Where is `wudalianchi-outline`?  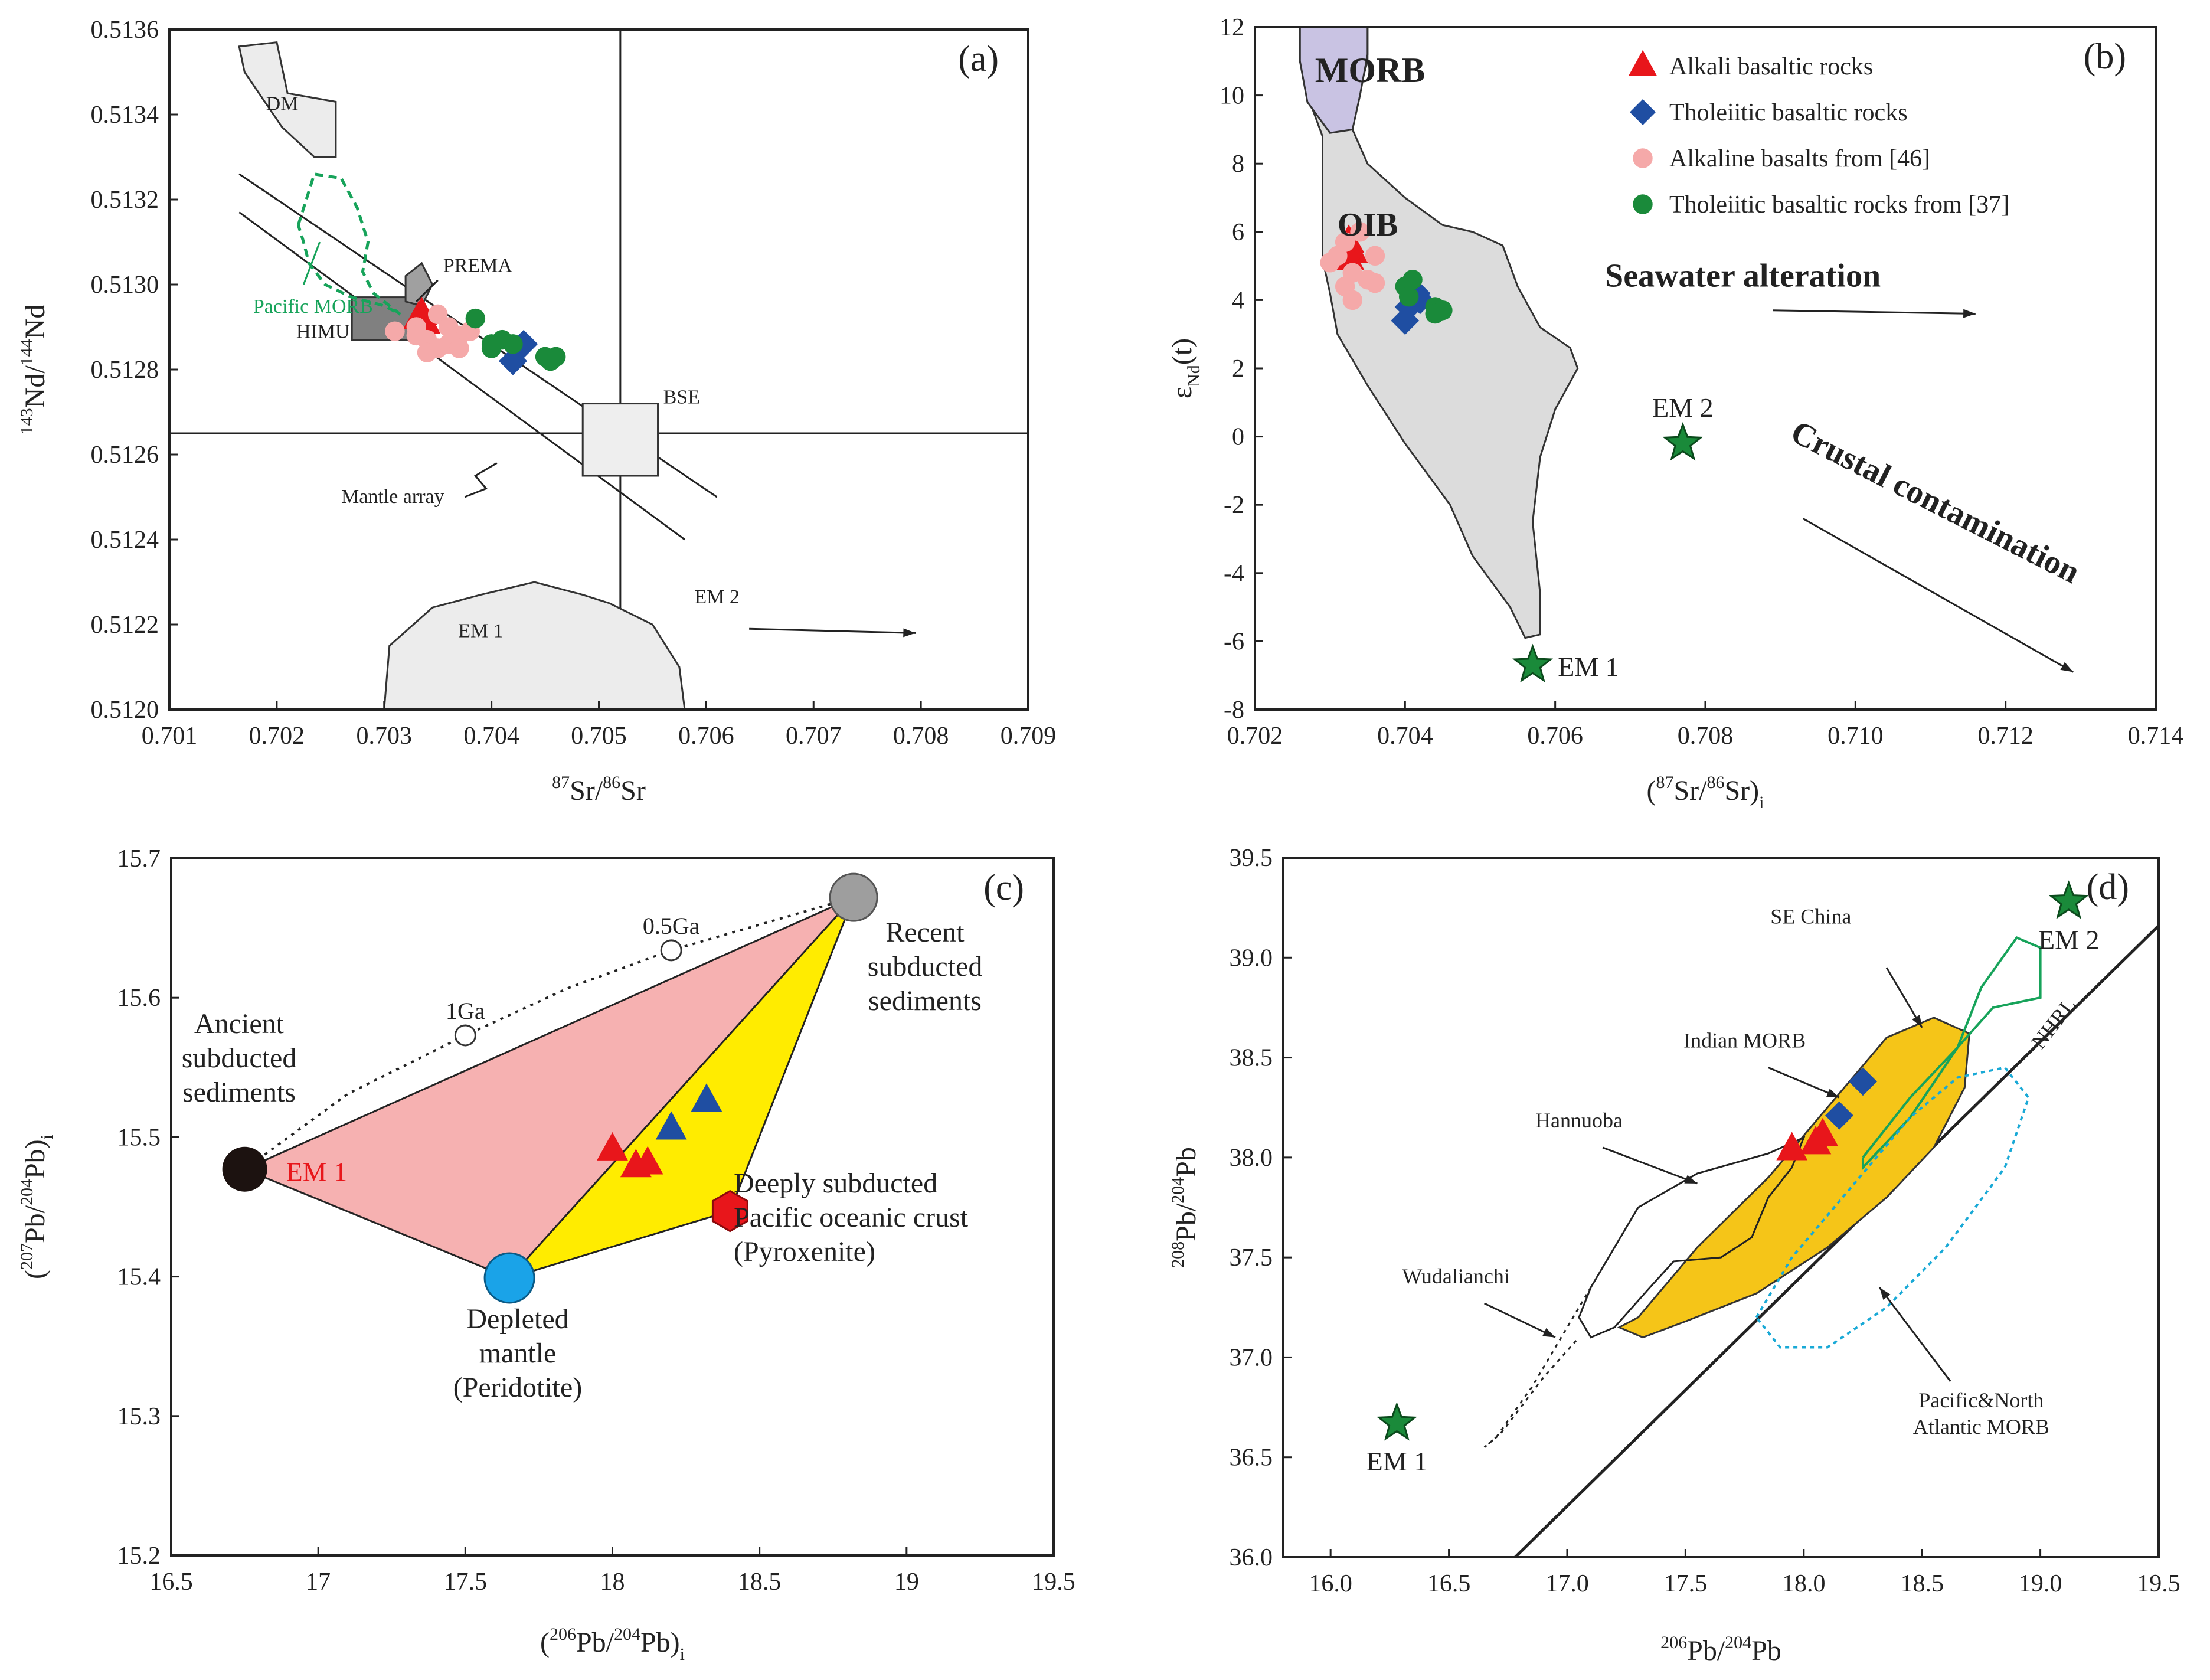 wudalianchi-outline is located at coordinates (1537, 1367).